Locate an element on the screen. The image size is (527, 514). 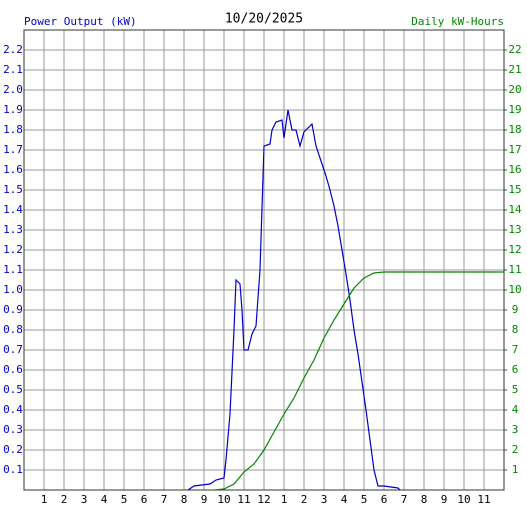
y-tick-label: 1.8 is located at coordinates (13, 129).